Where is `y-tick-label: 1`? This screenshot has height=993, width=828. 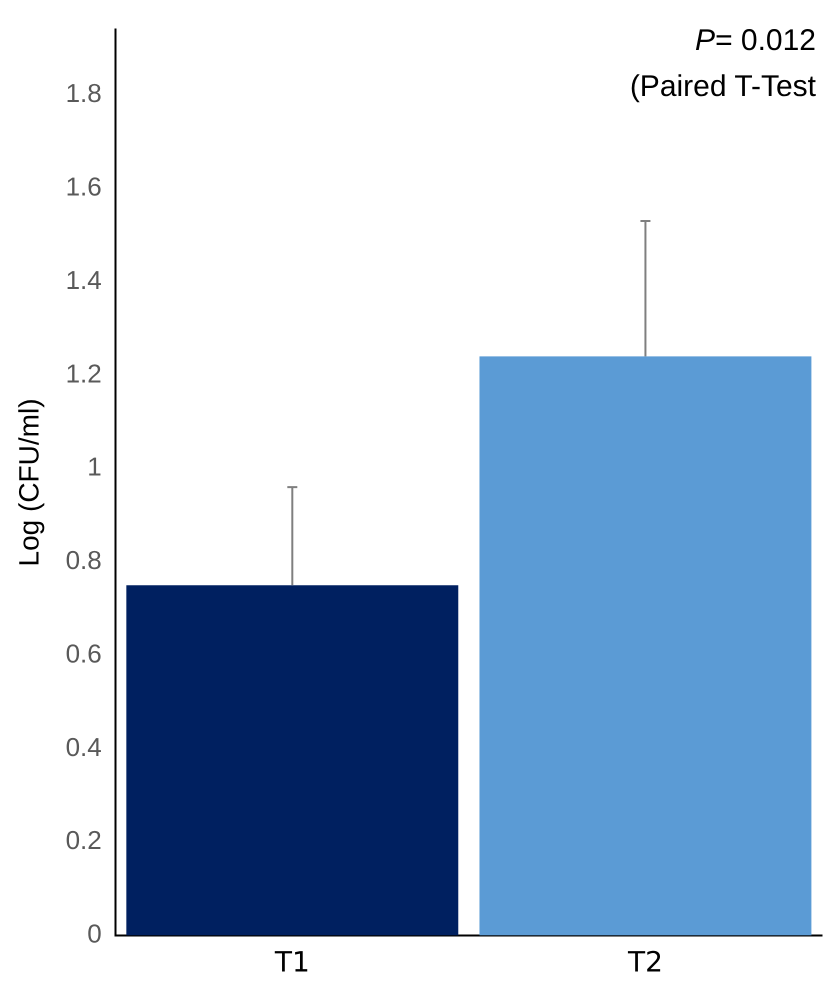
y-tick-label: 1 is located at coordinates (94, 467).